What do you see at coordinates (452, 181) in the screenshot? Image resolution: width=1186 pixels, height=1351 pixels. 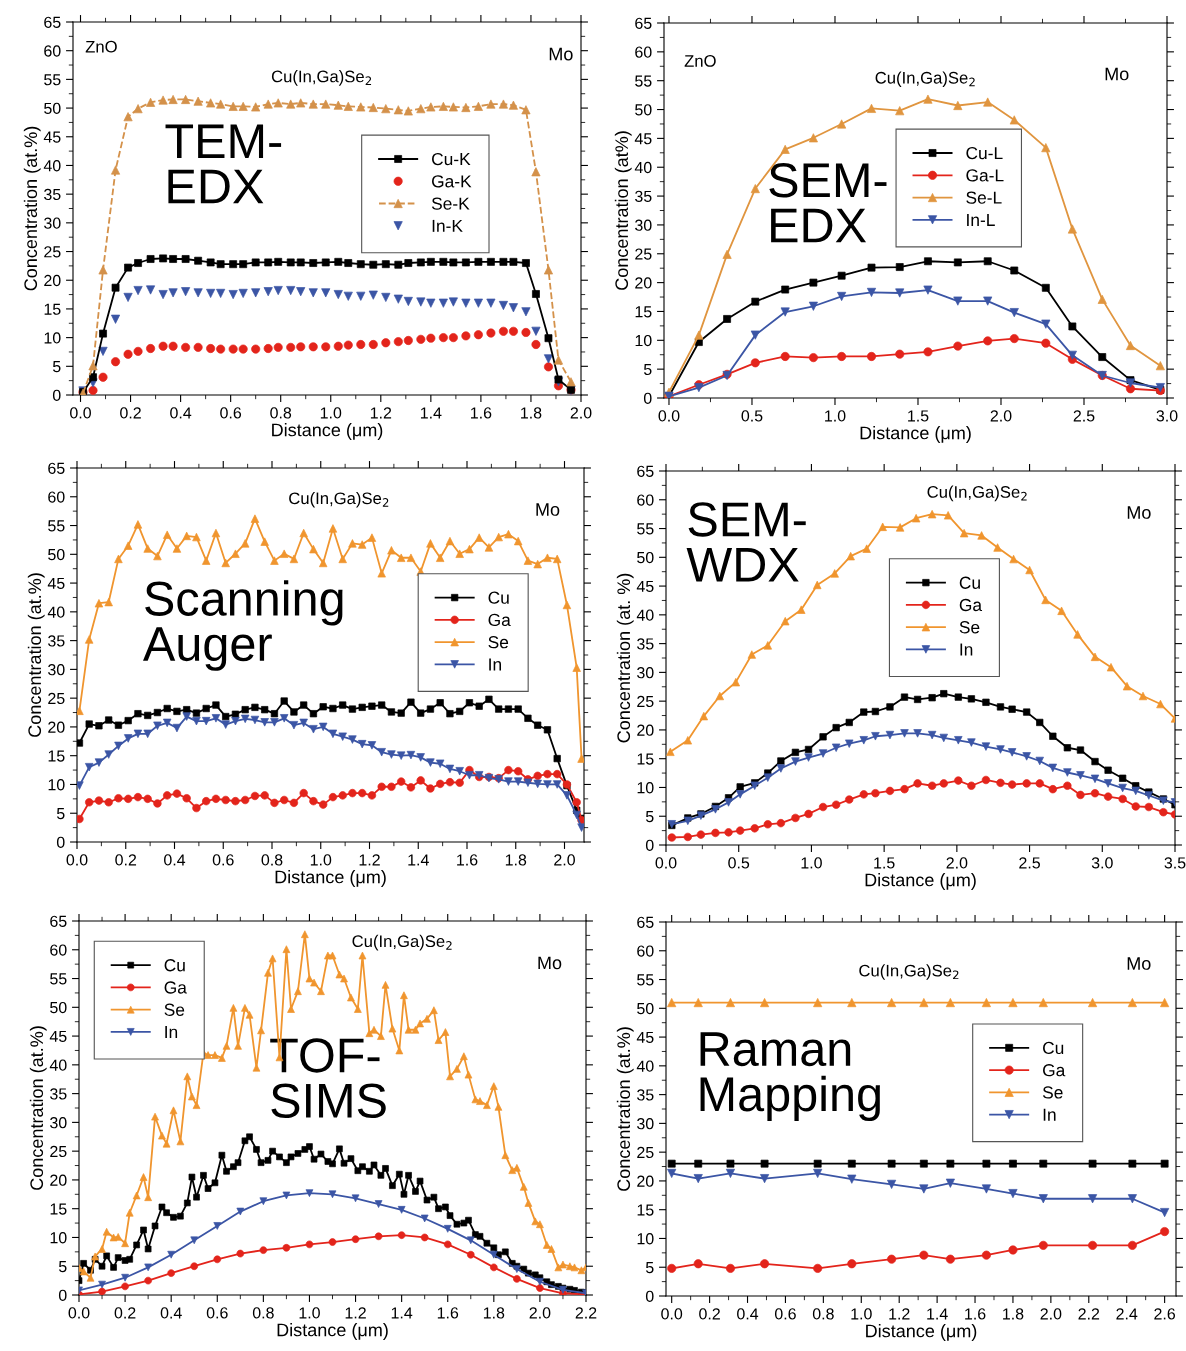 I see `legend-label: Ga-K` at bounding box center [452, 181].